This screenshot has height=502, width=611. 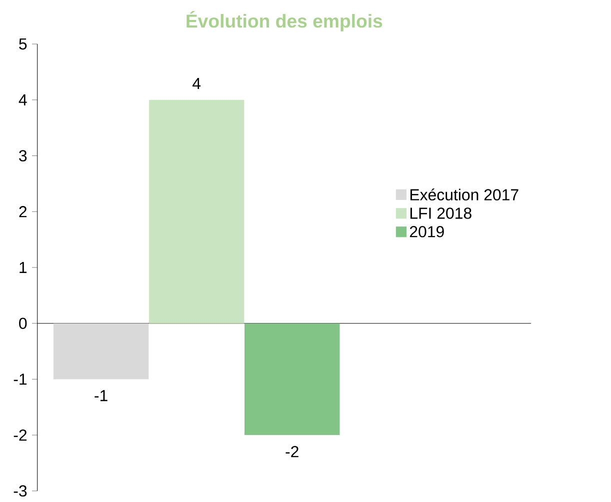 What do you see at coordinates (22, 100) in the screenshot?
I see `y-tick-label: 4` at bounding box center [22, 100].